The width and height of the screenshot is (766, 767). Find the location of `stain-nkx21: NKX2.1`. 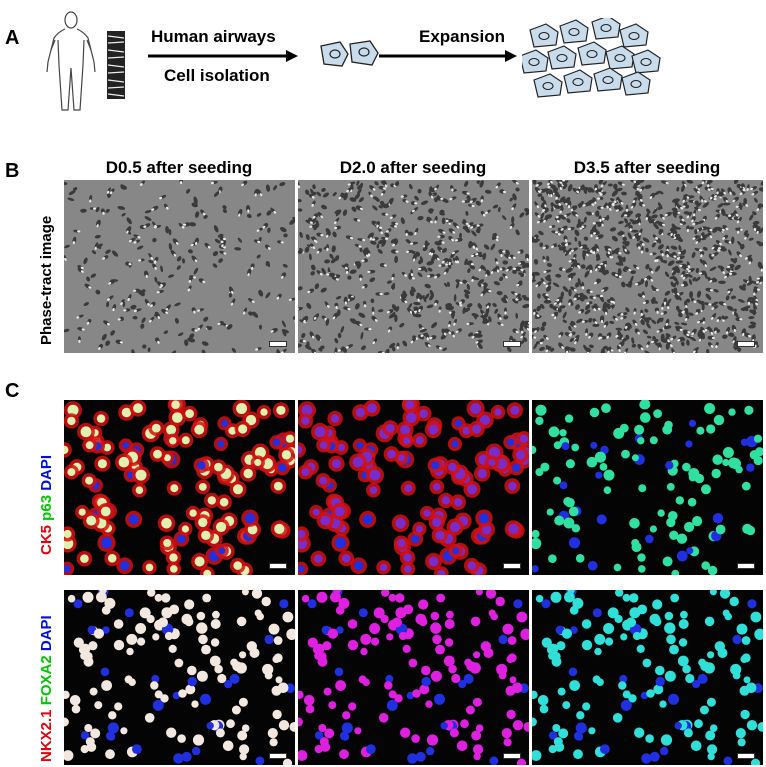

stain-nkx21: NKX2.1 is located at coordinates (46, 735).